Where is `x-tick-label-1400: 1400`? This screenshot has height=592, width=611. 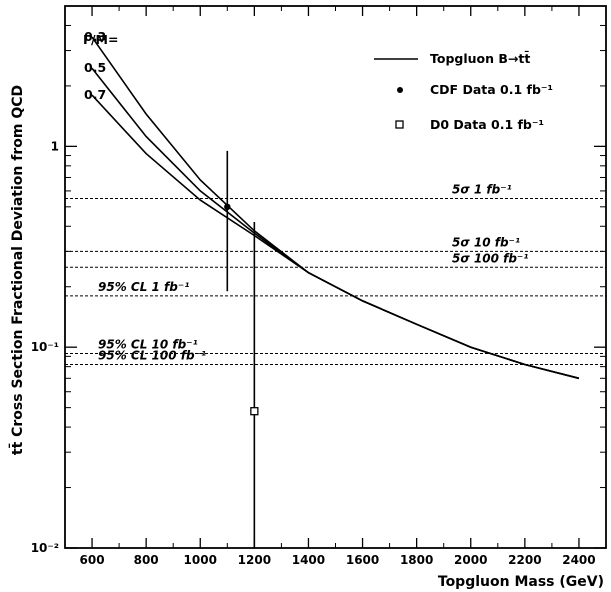
x-tick-label-1400: 1400 is located at coordinates (308, 560).